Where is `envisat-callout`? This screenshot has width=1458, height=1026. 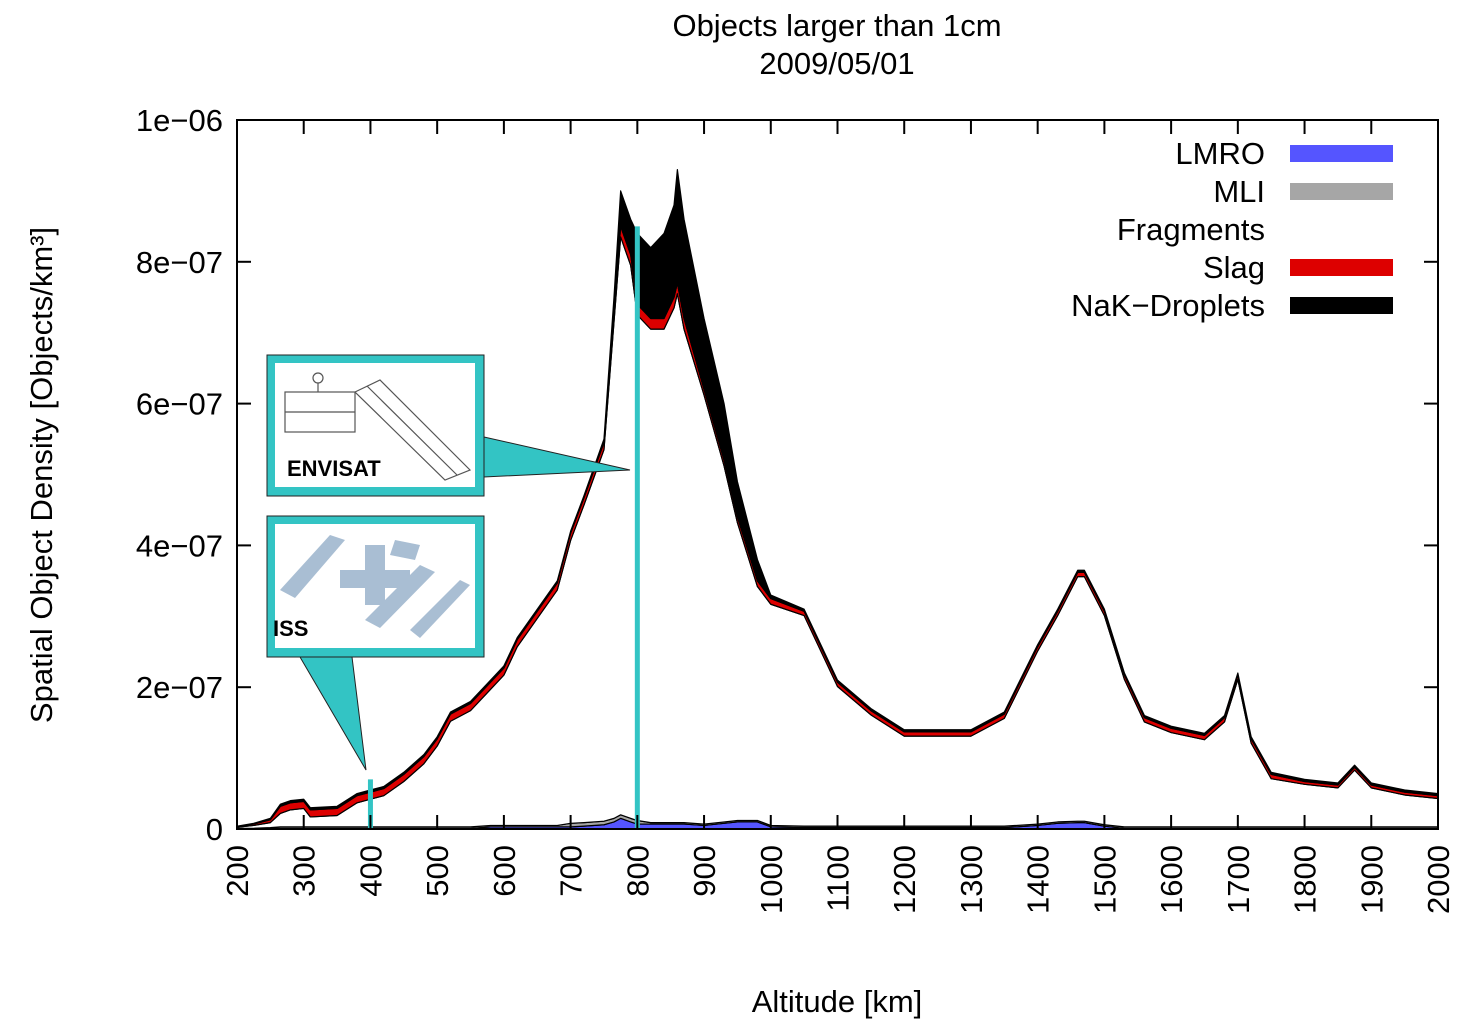 envisat-callout is located at coordinates (448, 425).